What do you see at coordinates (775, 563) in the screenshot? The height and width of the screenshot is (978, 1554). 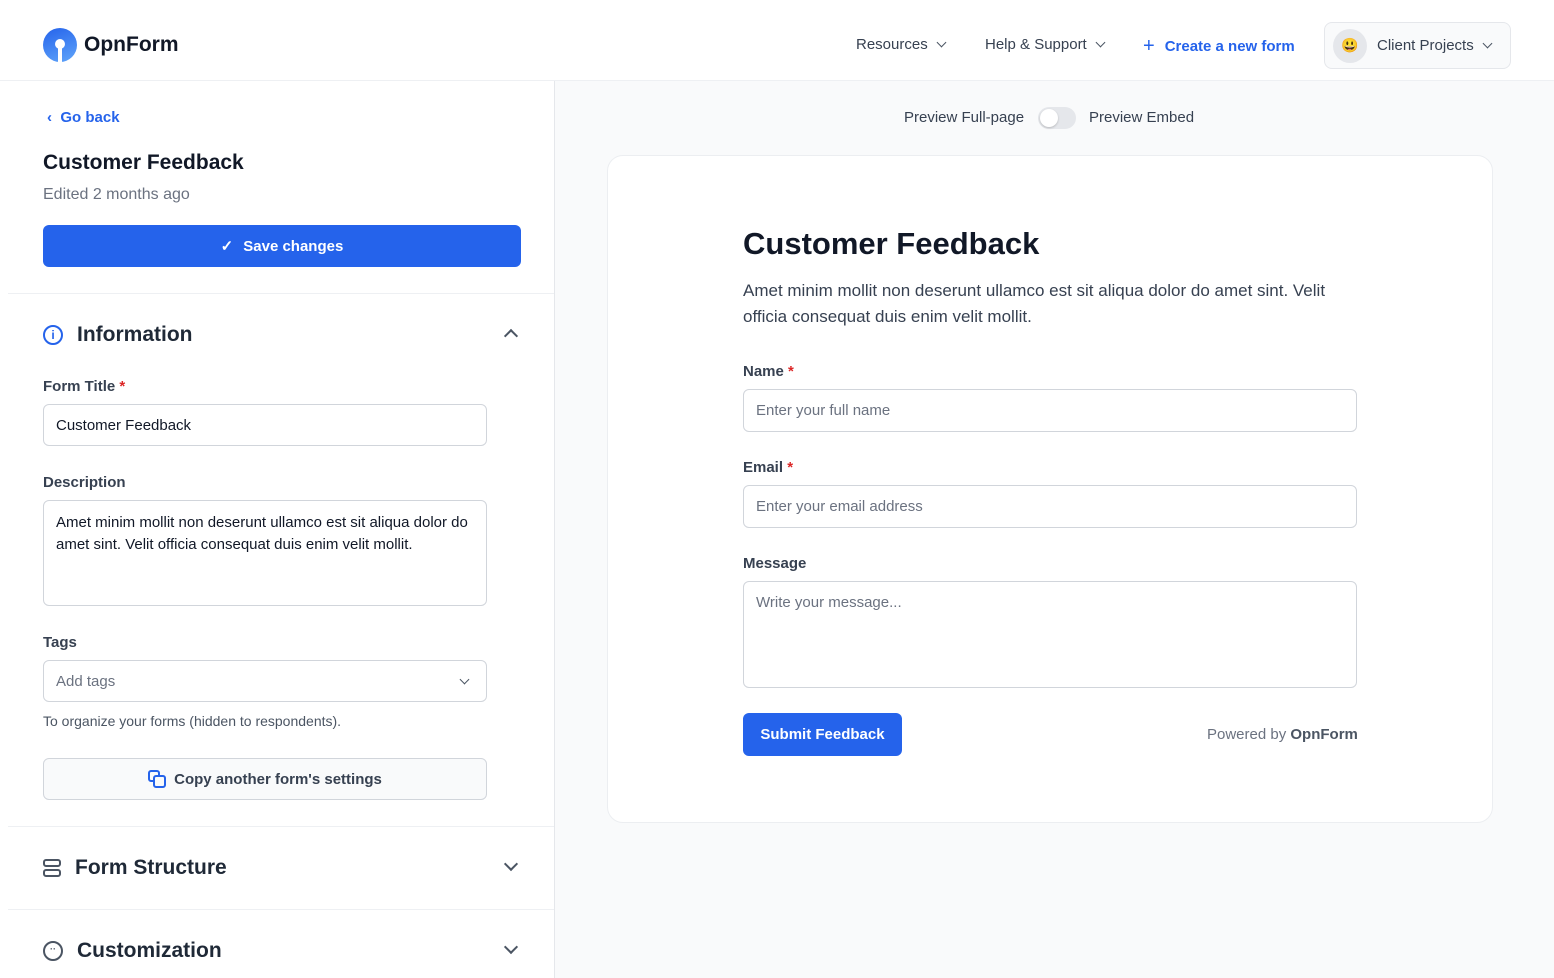 I see `message-label: Message` at bounding box center [775, 563].